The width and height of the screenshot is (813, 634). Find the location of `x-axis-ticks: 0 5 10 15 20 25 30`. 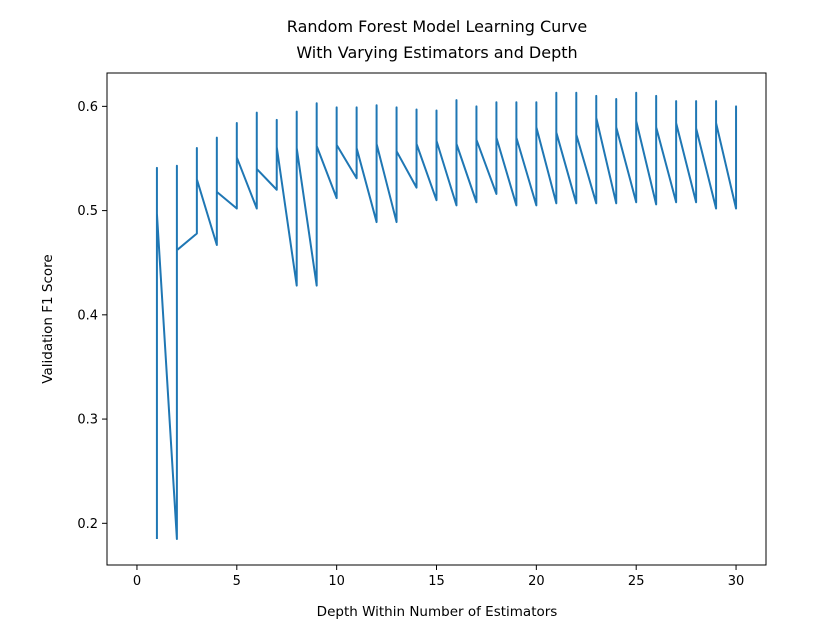

x-axis-ticks: 0 5 10 15 20 25 30 is located at coordinates (439, 577).